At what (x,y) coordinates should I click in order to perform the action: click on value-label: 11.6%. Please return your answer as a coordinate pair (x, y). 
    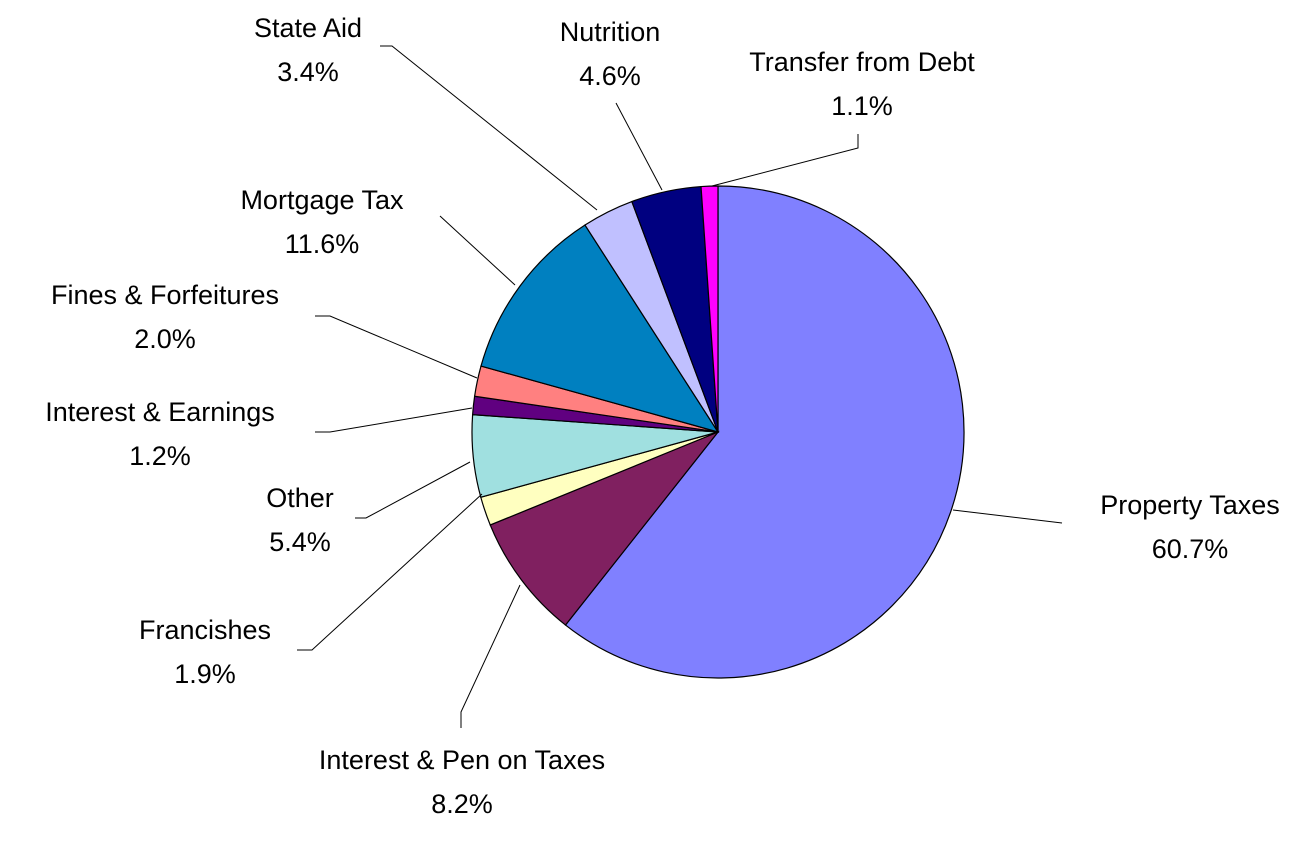
    Looking at the image, I should click on (322, 244).